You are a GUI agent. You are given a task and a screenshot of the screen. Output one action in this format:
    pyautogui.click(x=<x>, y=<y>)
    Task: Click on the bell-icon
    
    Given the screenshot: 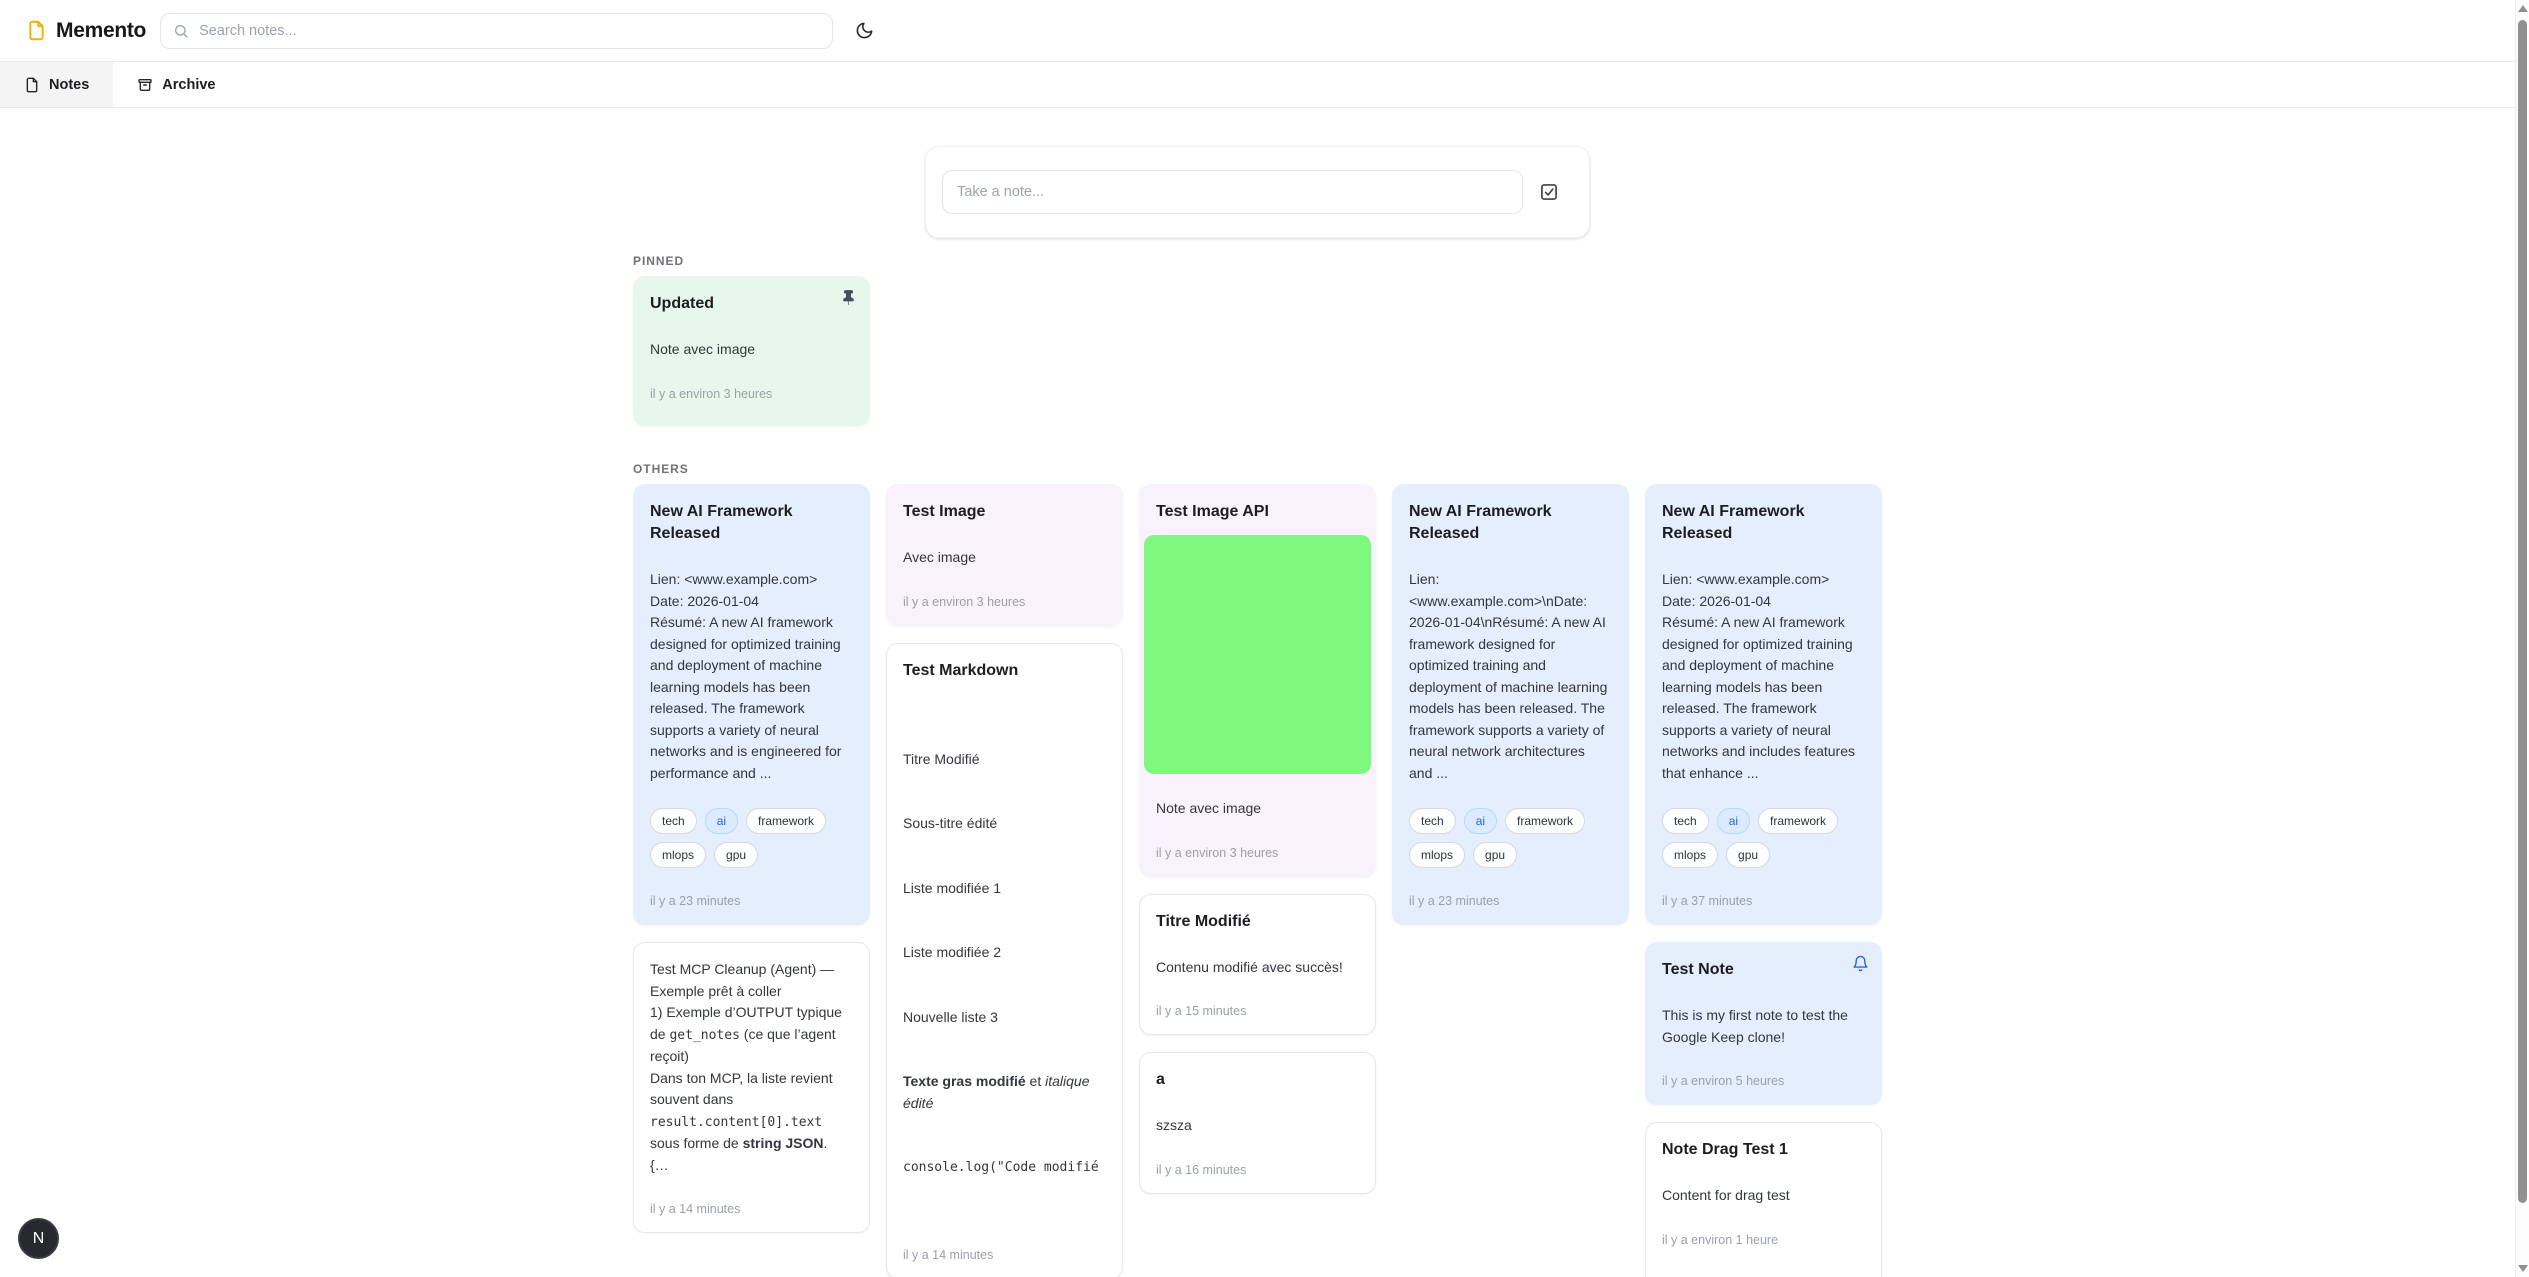 What is the action you would take?
    pyautogui.click(x=1860, y=963)
    